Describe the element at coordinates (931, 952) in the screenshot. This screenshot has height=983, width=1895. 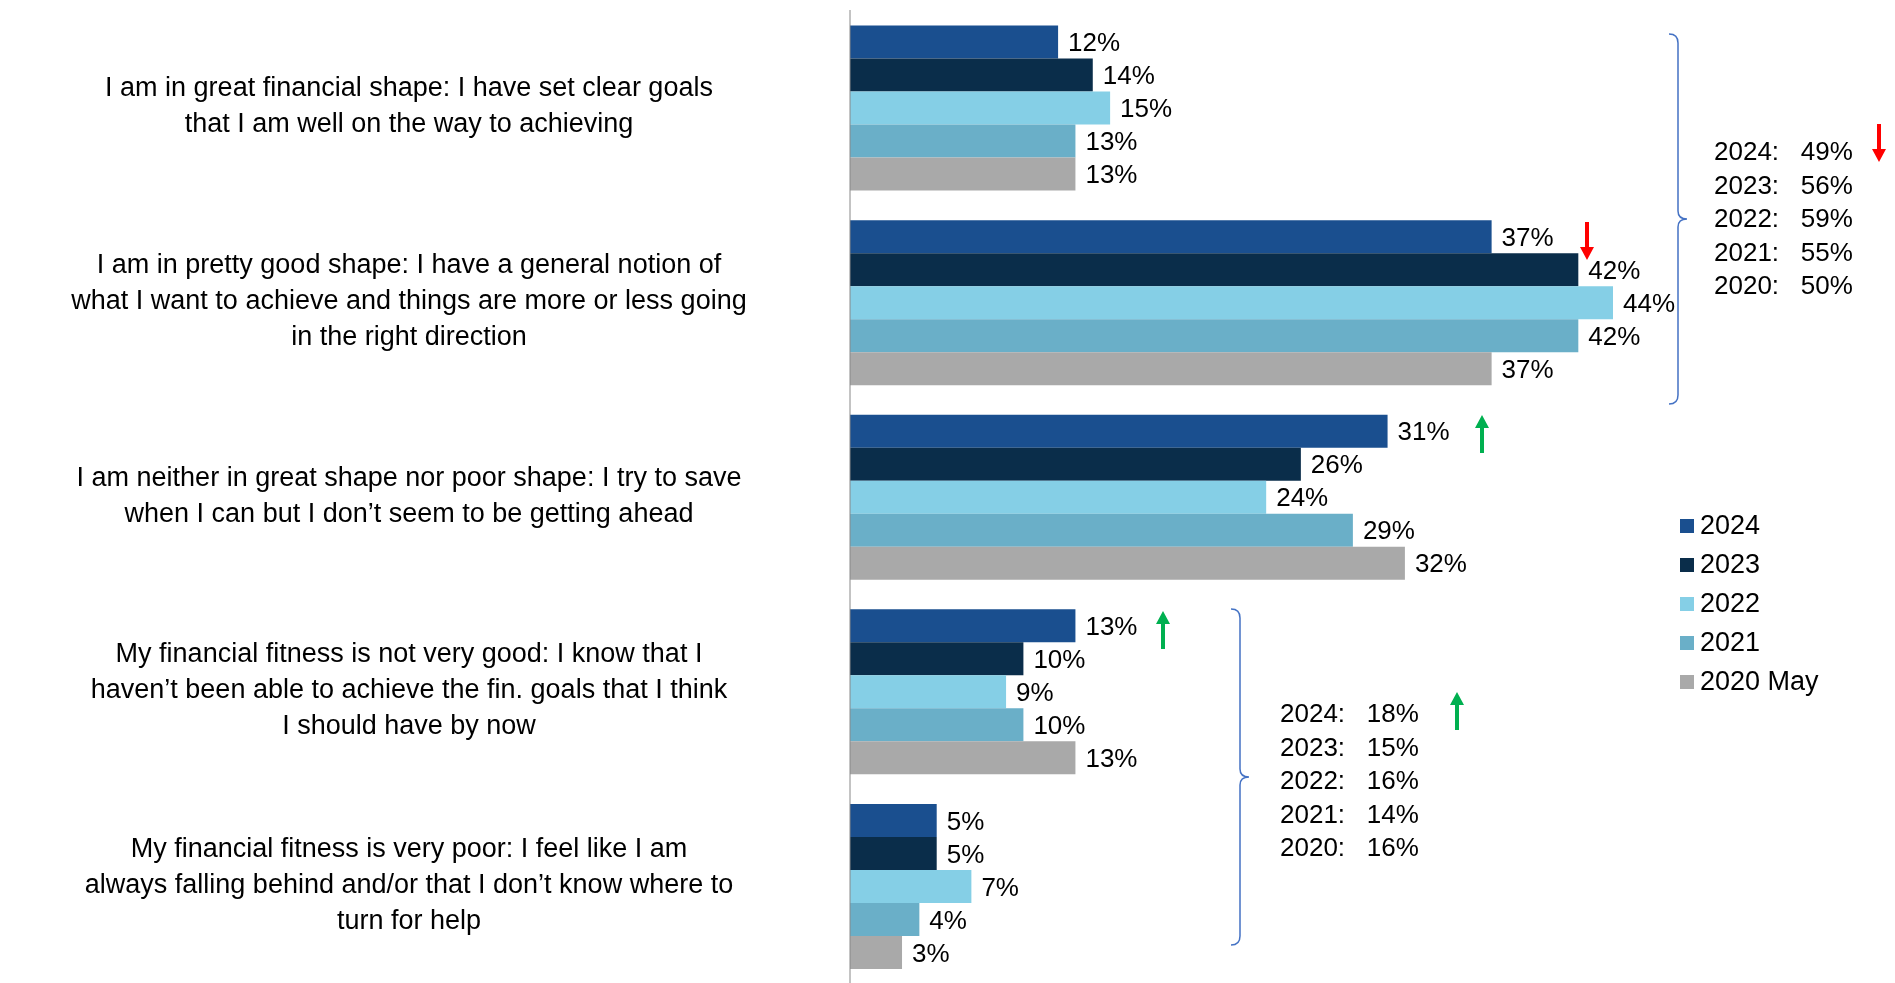
I see `data-label: 3%` at that location.